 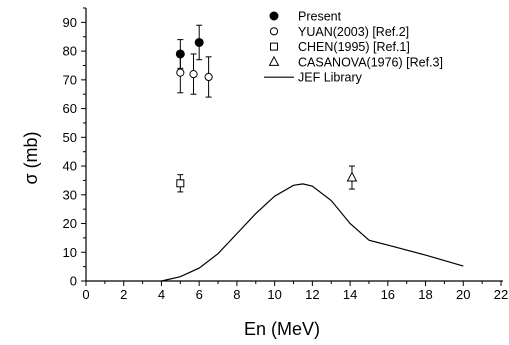 What do you see at coordinates (274, 294) in the screenshot?
I see `x-tick-label: 10` at bounding box center [274, 294].